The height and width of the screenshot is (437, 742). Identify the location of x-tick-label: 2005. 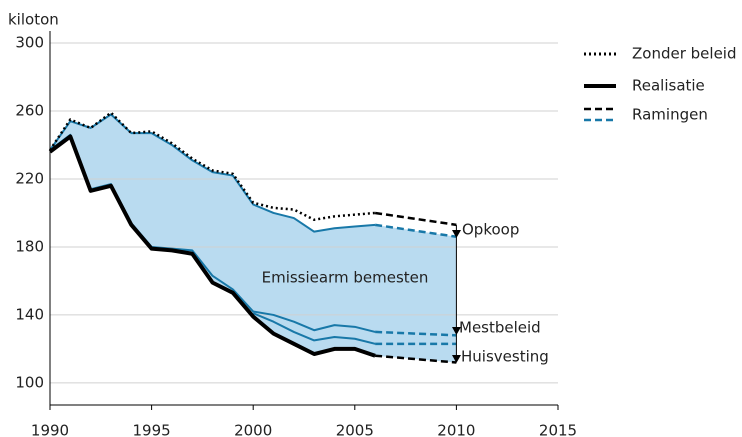
(355, 429).